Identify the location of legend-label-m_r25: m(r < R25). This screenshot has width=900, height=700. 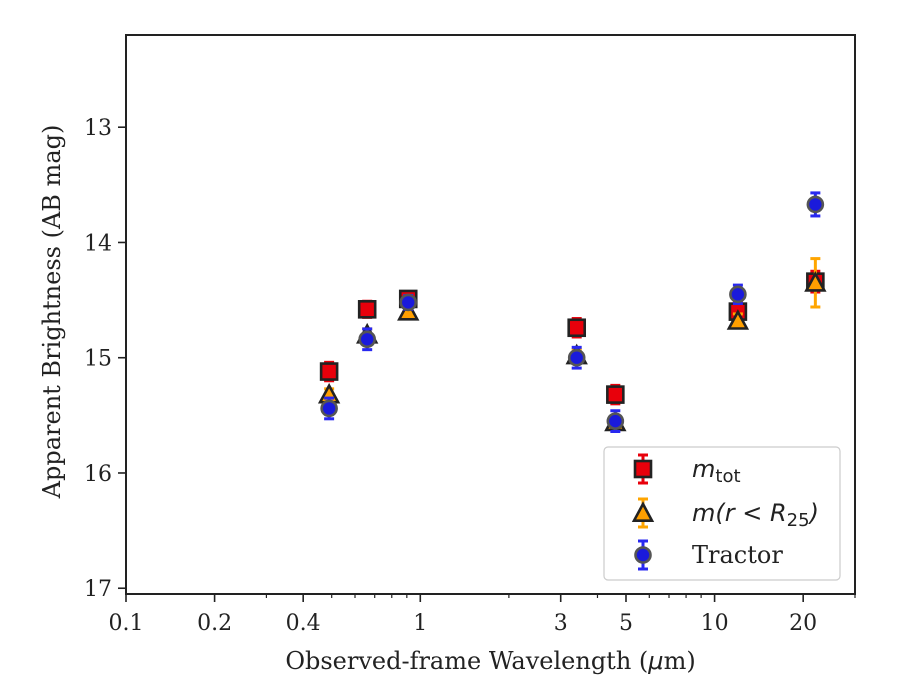
(755, 515).